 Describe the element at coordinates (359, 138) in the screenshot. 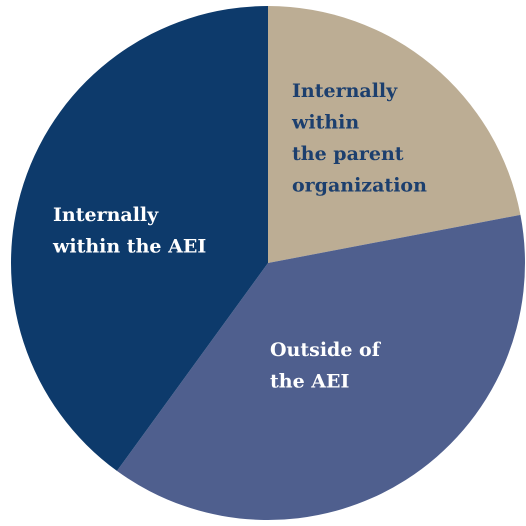

I see `slice-label: Internally within the parent organization` at that location.